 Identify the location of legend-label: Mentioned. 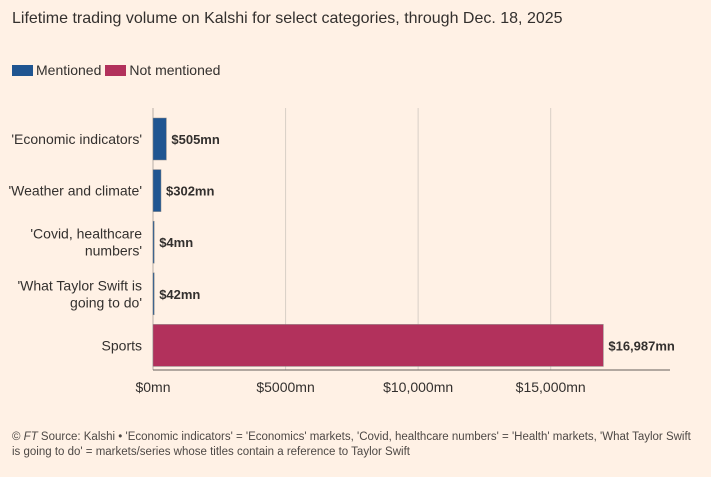
(69, 70).